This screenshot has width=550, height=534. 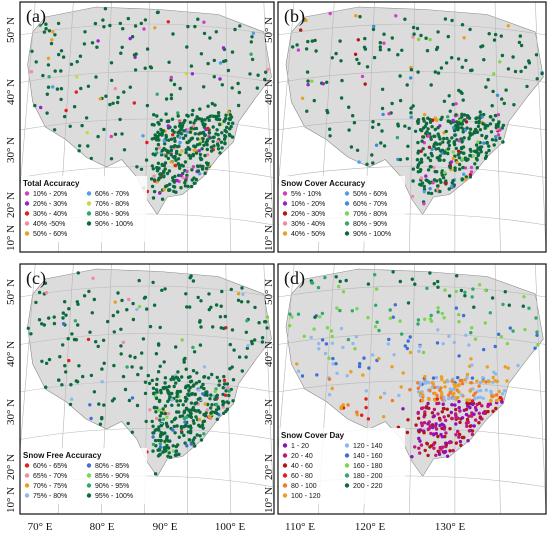 What do you see at coordinates (112, 214) in the screenshot?
I see `legend-item-label: 80% - 90%` at bounding box center [112, 214].